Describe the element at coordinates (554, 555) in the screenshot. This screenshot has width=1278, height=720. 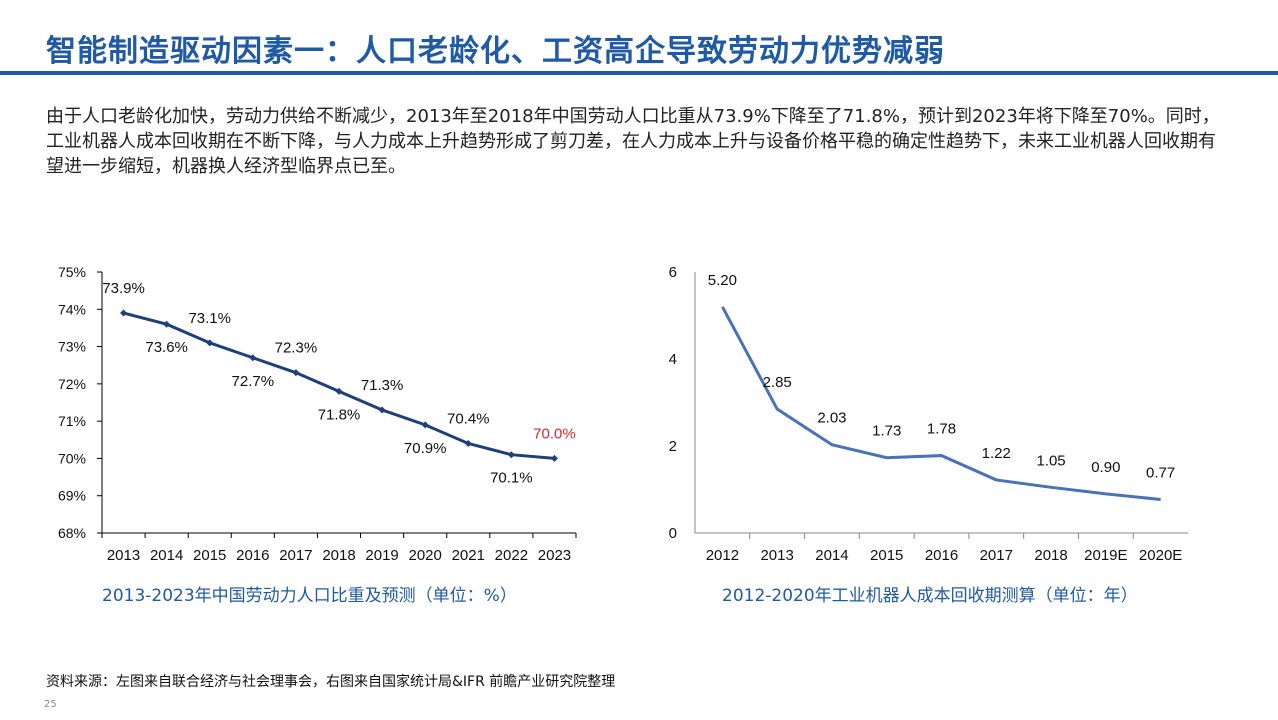
I see `x-tick-label: 2023` at that location.